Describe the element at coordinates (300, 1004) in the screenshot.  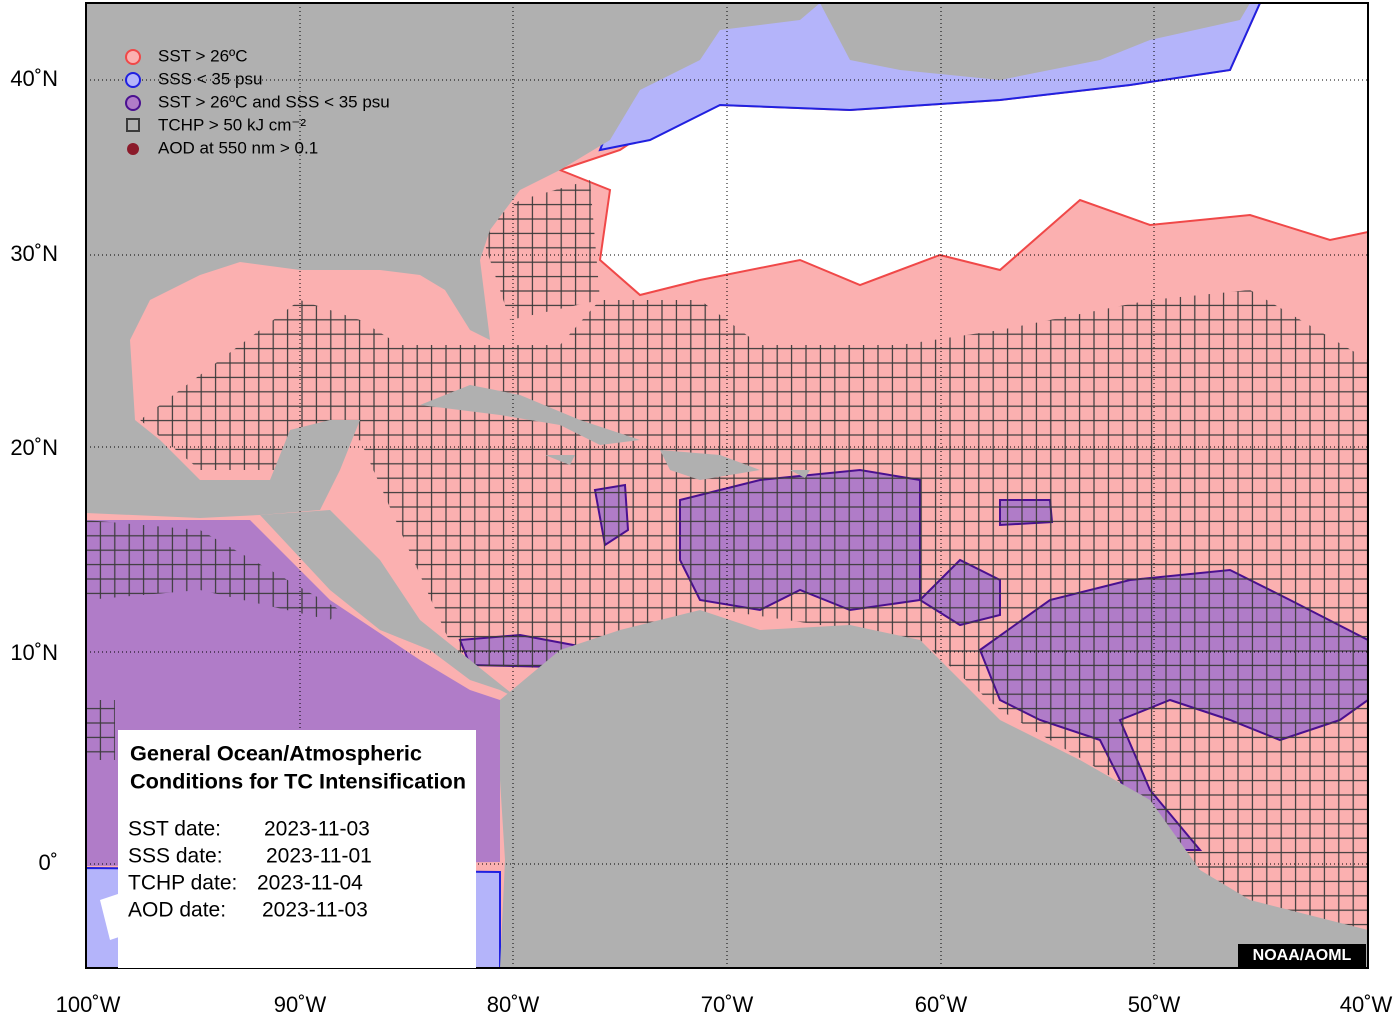
I see `x-tick-label: 90˚W` at that location.